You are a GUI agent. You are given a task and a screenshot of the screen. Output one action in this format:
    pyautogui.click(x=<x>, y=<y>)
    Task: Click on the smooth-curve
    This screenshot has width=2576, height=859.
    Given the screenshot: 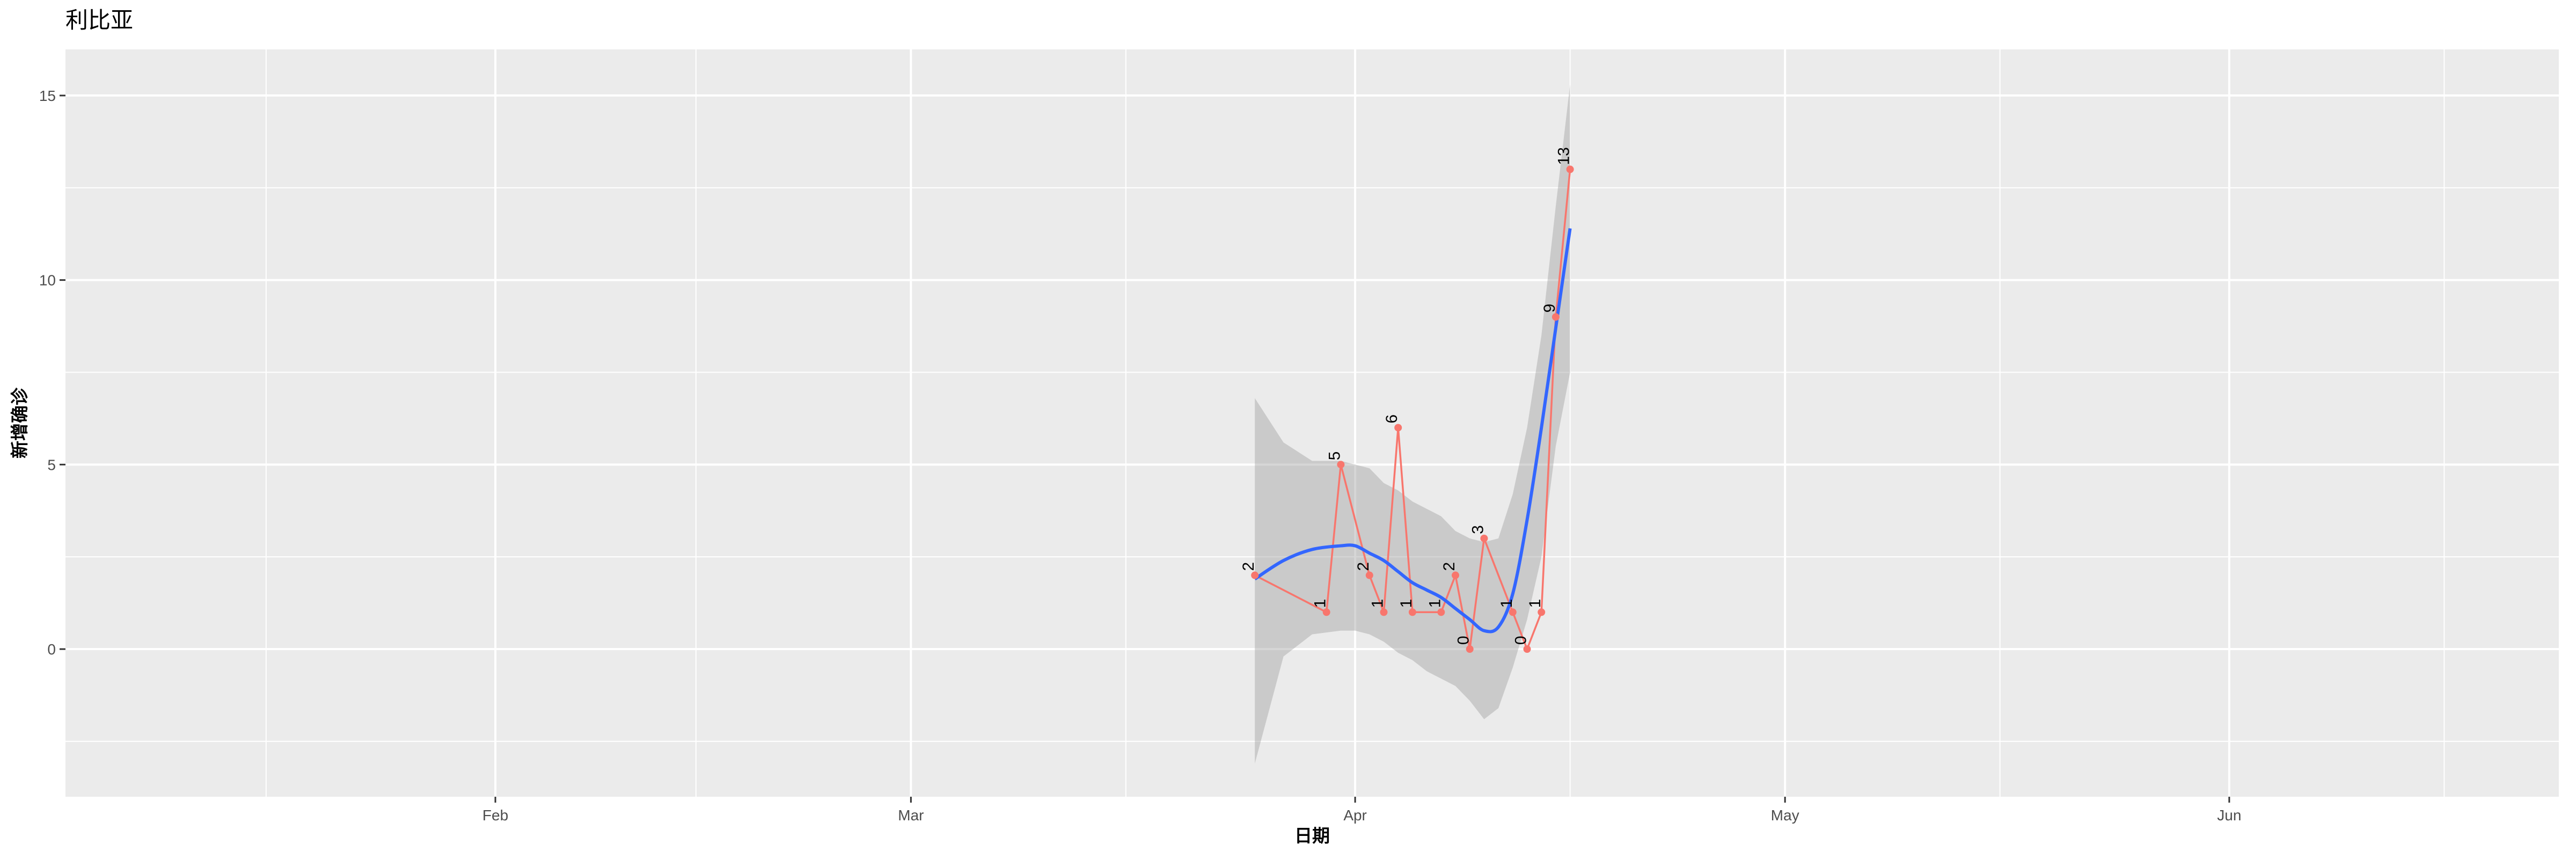 What is the action you would take?
    pyautogui.click(x=1413, y=431)
    